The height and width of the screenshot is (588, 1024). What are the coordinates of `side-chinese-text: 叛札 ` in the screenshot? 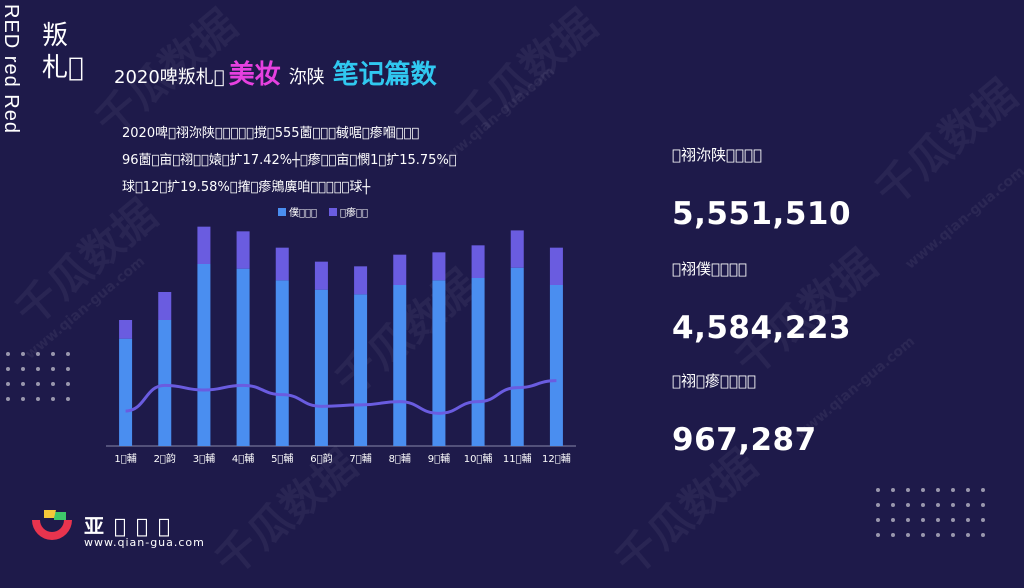 It's located at (63, 52).